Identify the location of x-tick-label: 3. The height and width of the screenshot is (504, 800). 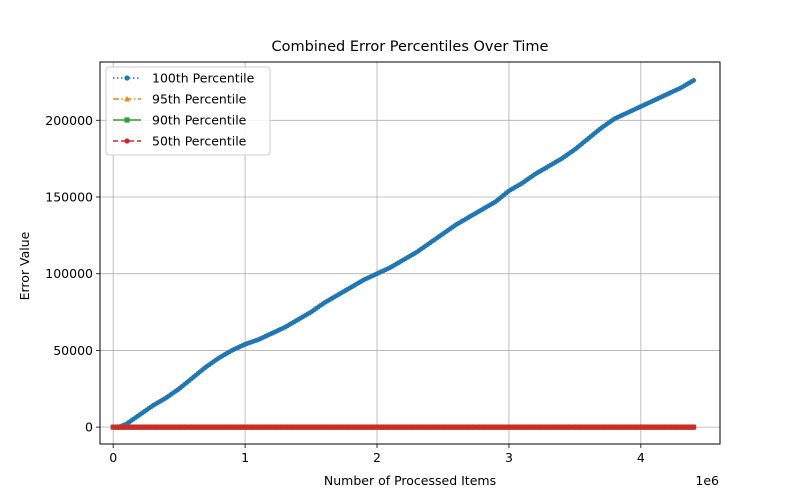
(509, 457).